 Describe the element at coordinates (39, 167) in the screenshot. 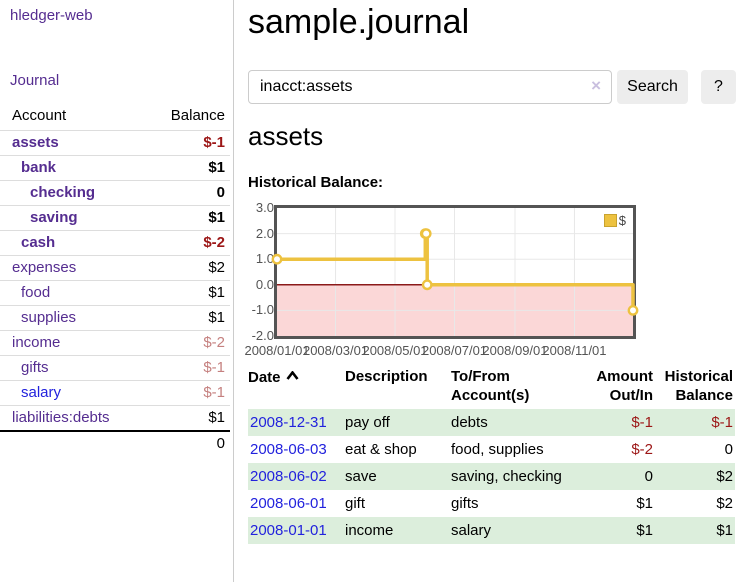

I see `account-link-bank: bank` at that location.